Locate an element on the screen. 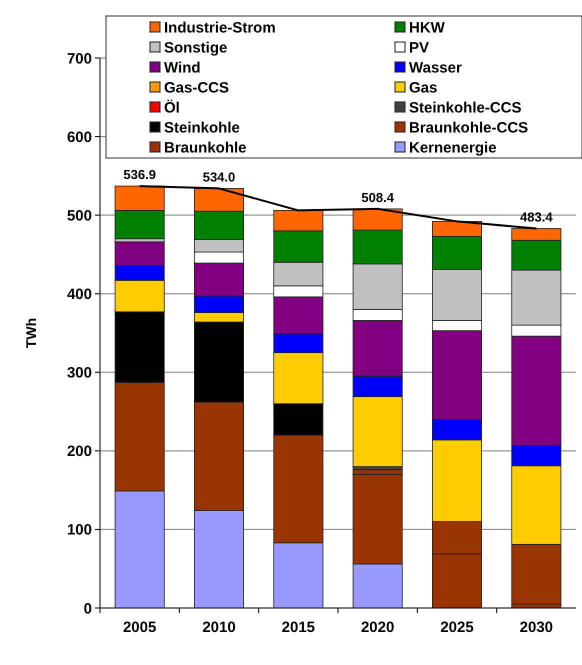  x-tick-label: 2010 is located at coordinates (219, 627).